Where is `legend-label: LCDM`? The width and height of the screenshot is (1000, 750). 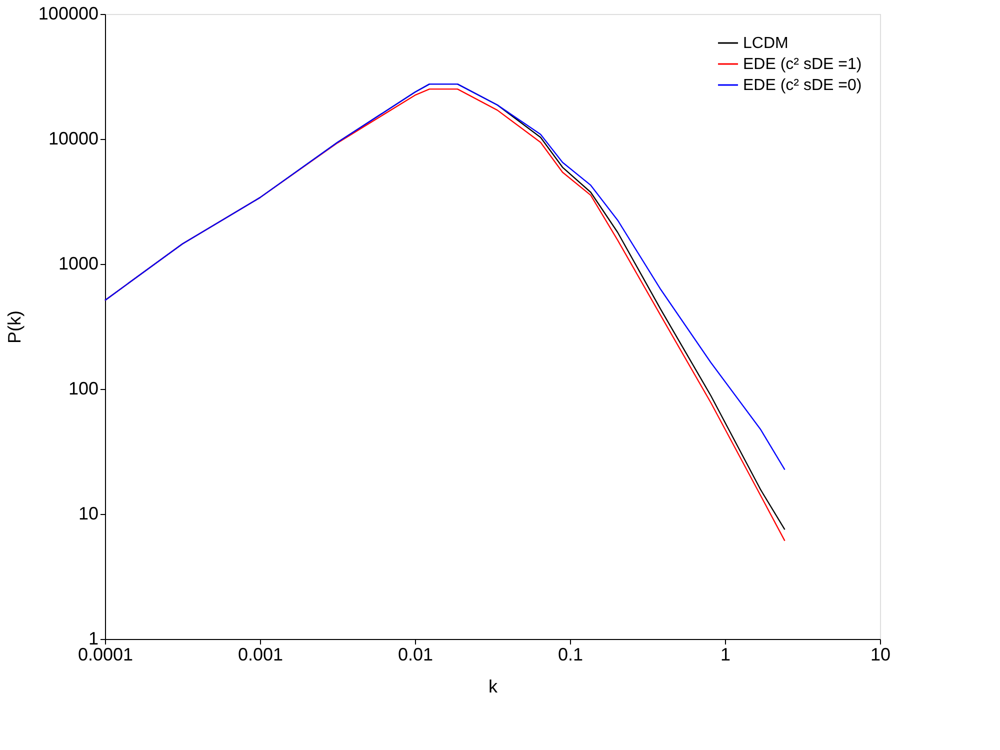 legend-label: LCDM is located at coordinates (765, 43).